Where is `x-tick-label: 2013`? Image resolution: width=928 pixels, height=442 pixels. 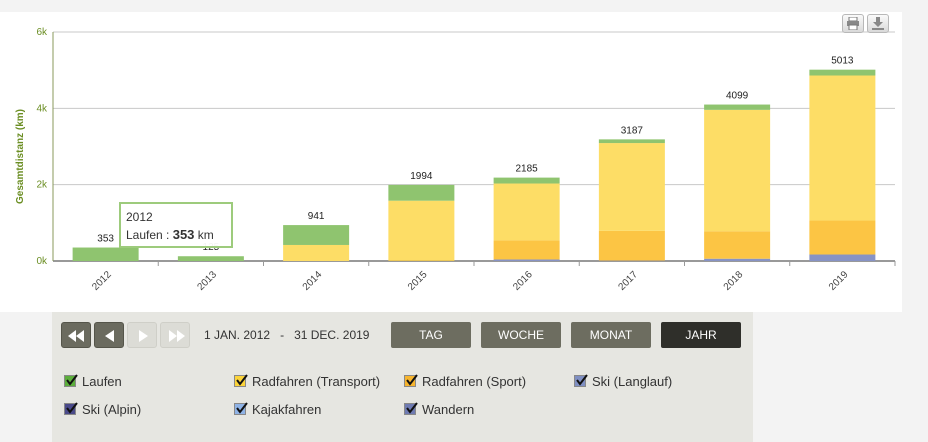 x-tick-label: 2013 is located at coordinates (207, 281).